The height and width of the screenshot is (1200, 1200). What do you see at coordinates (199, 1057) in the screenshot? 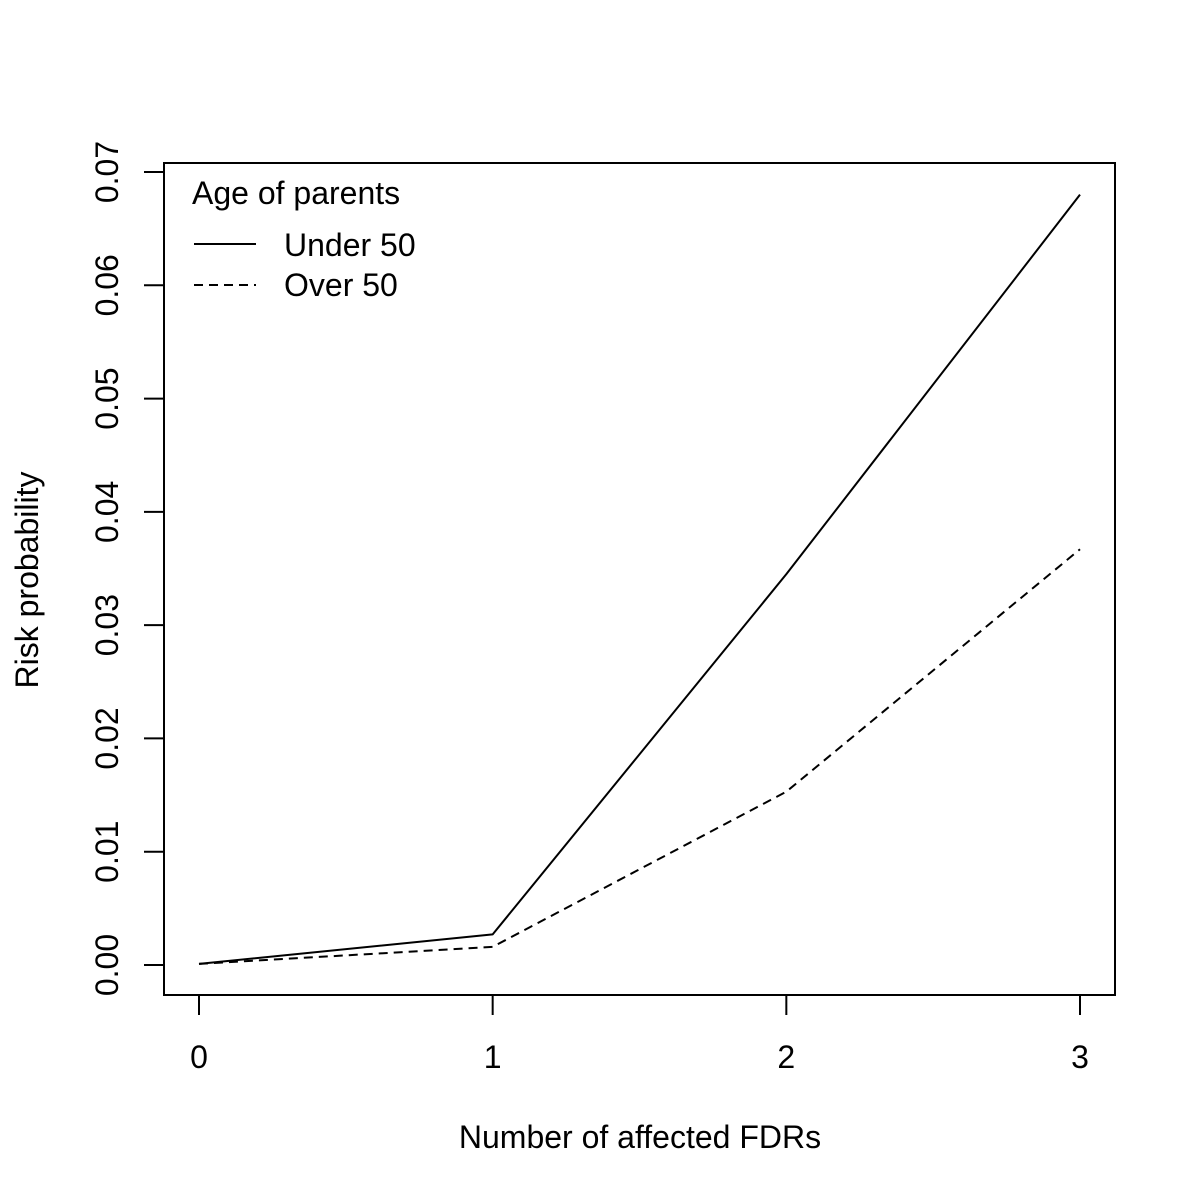
I see `x-tick-label: 0` at bounding box center [199, 1057].